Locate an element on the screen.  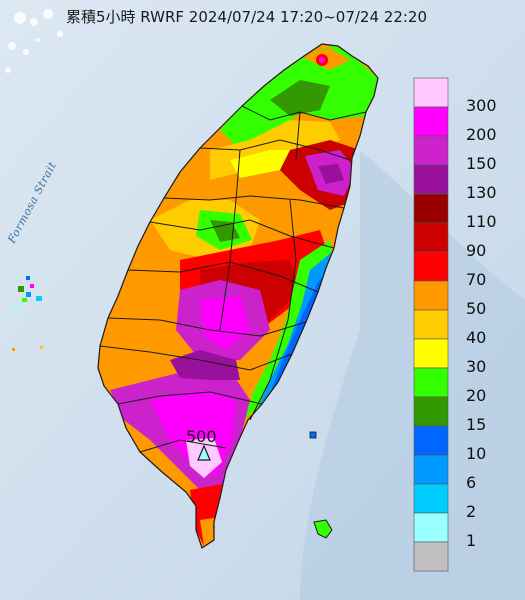
penghu-echoes is located at coordinates (27, 313).